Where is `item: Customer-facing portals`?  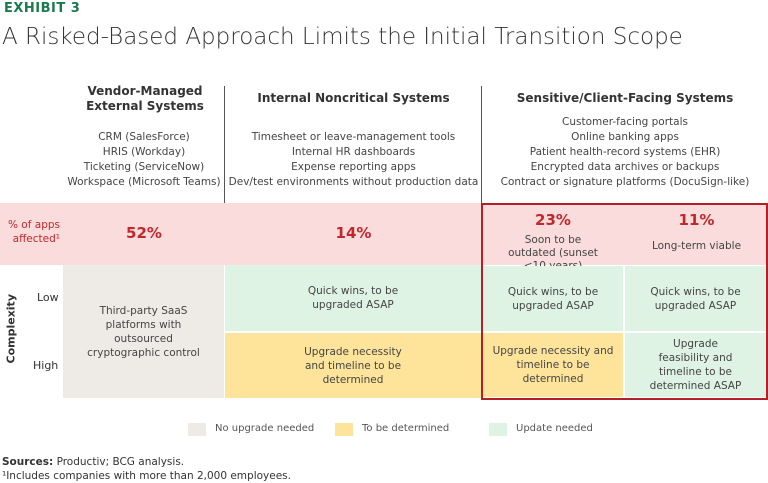
item: Customer-facing portals is located at coordinates (625, 122).